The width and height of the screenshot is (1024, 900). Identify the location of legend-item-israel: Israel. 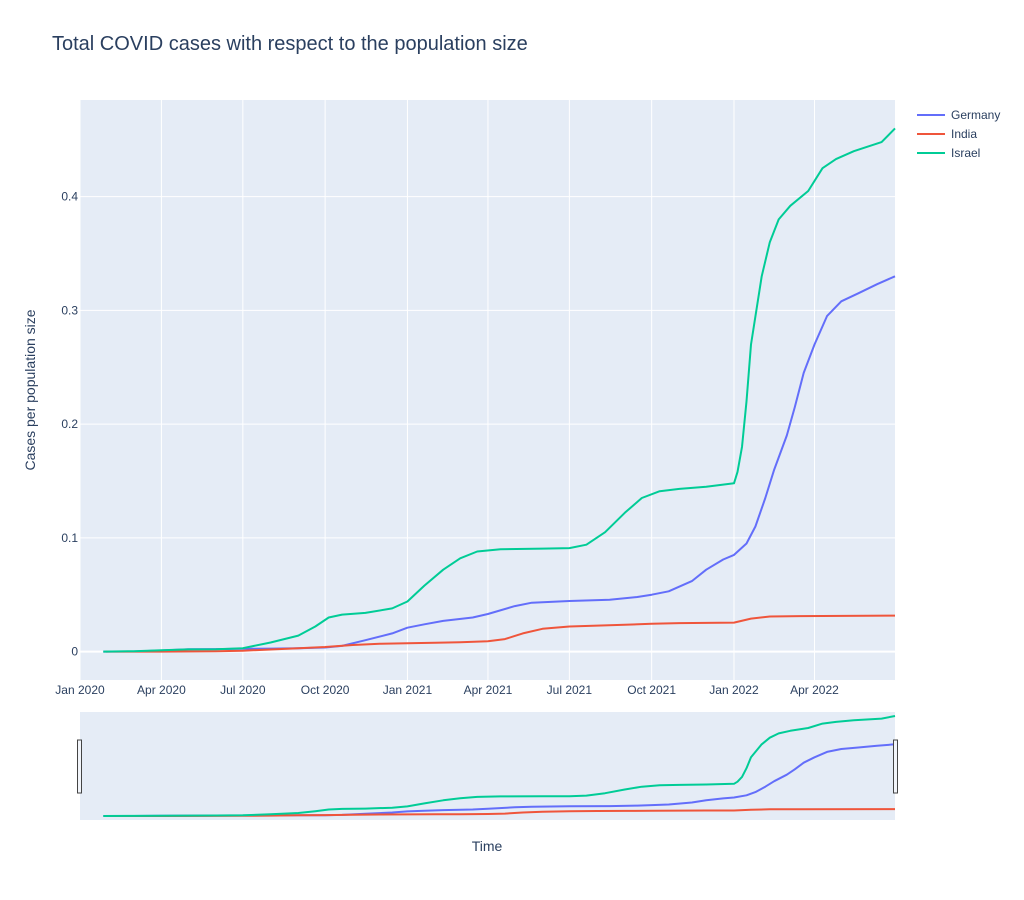
(948, 153).